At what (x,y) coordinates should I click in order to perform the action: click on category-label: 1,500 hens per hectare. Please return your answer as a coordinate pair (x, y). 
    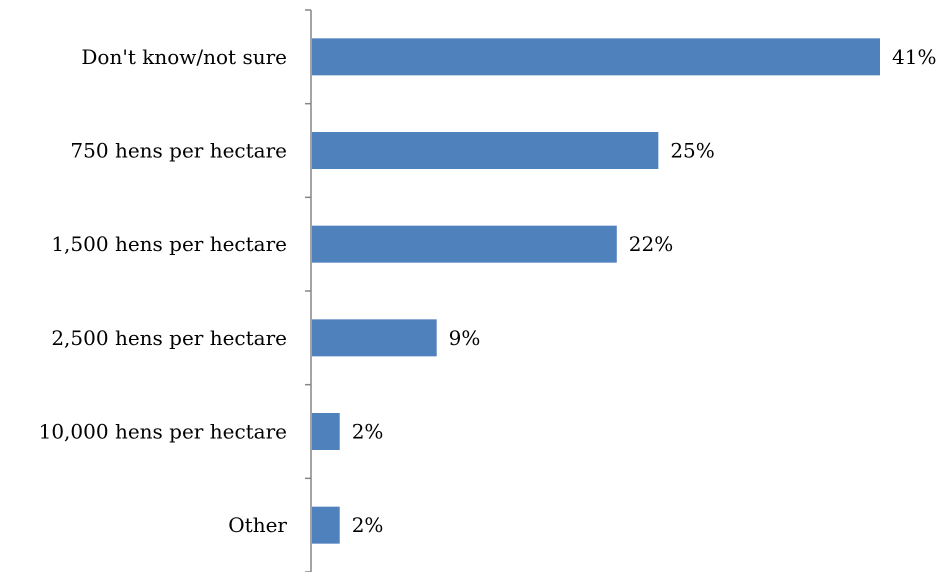
    Looking at the image, I should click on (169, 244).